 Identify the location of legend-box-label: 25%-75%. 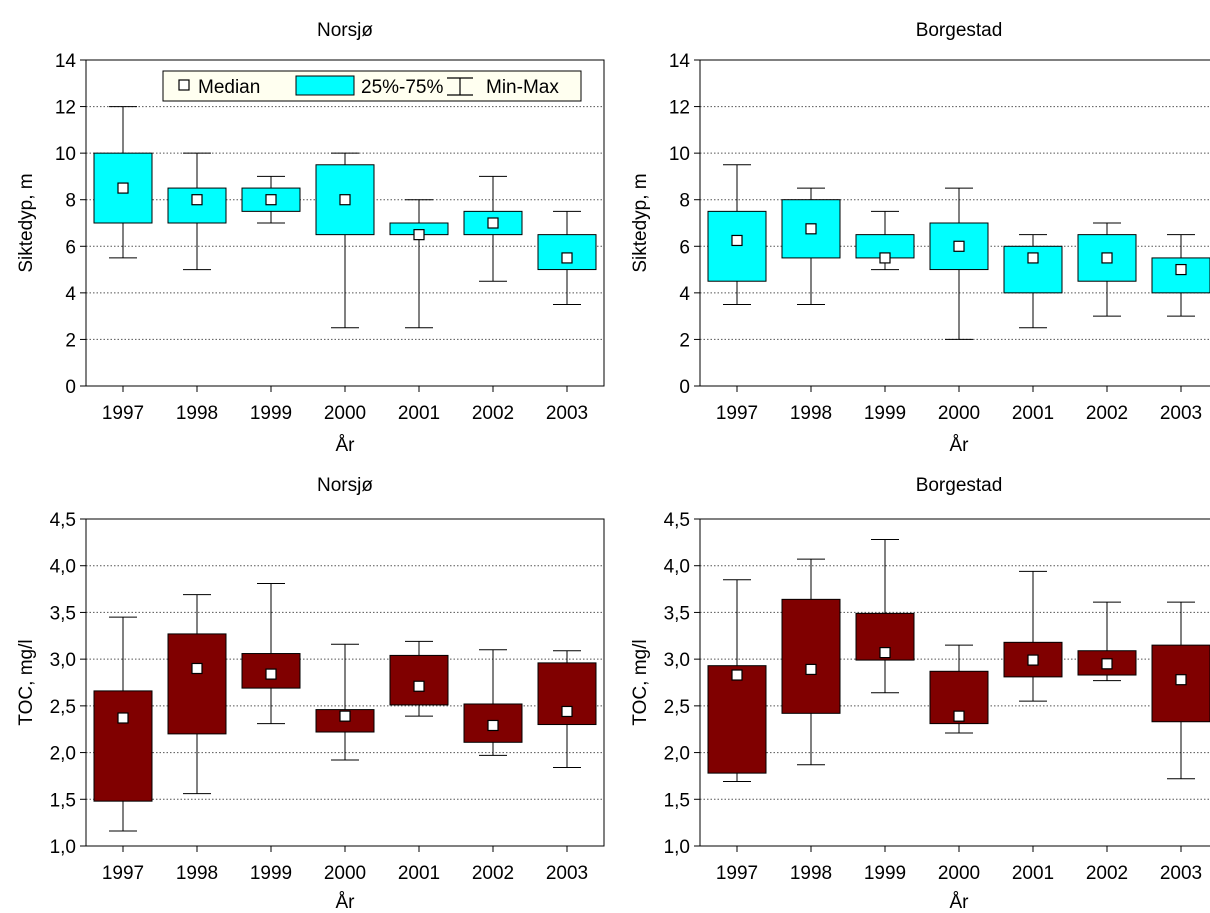
(402, 87).